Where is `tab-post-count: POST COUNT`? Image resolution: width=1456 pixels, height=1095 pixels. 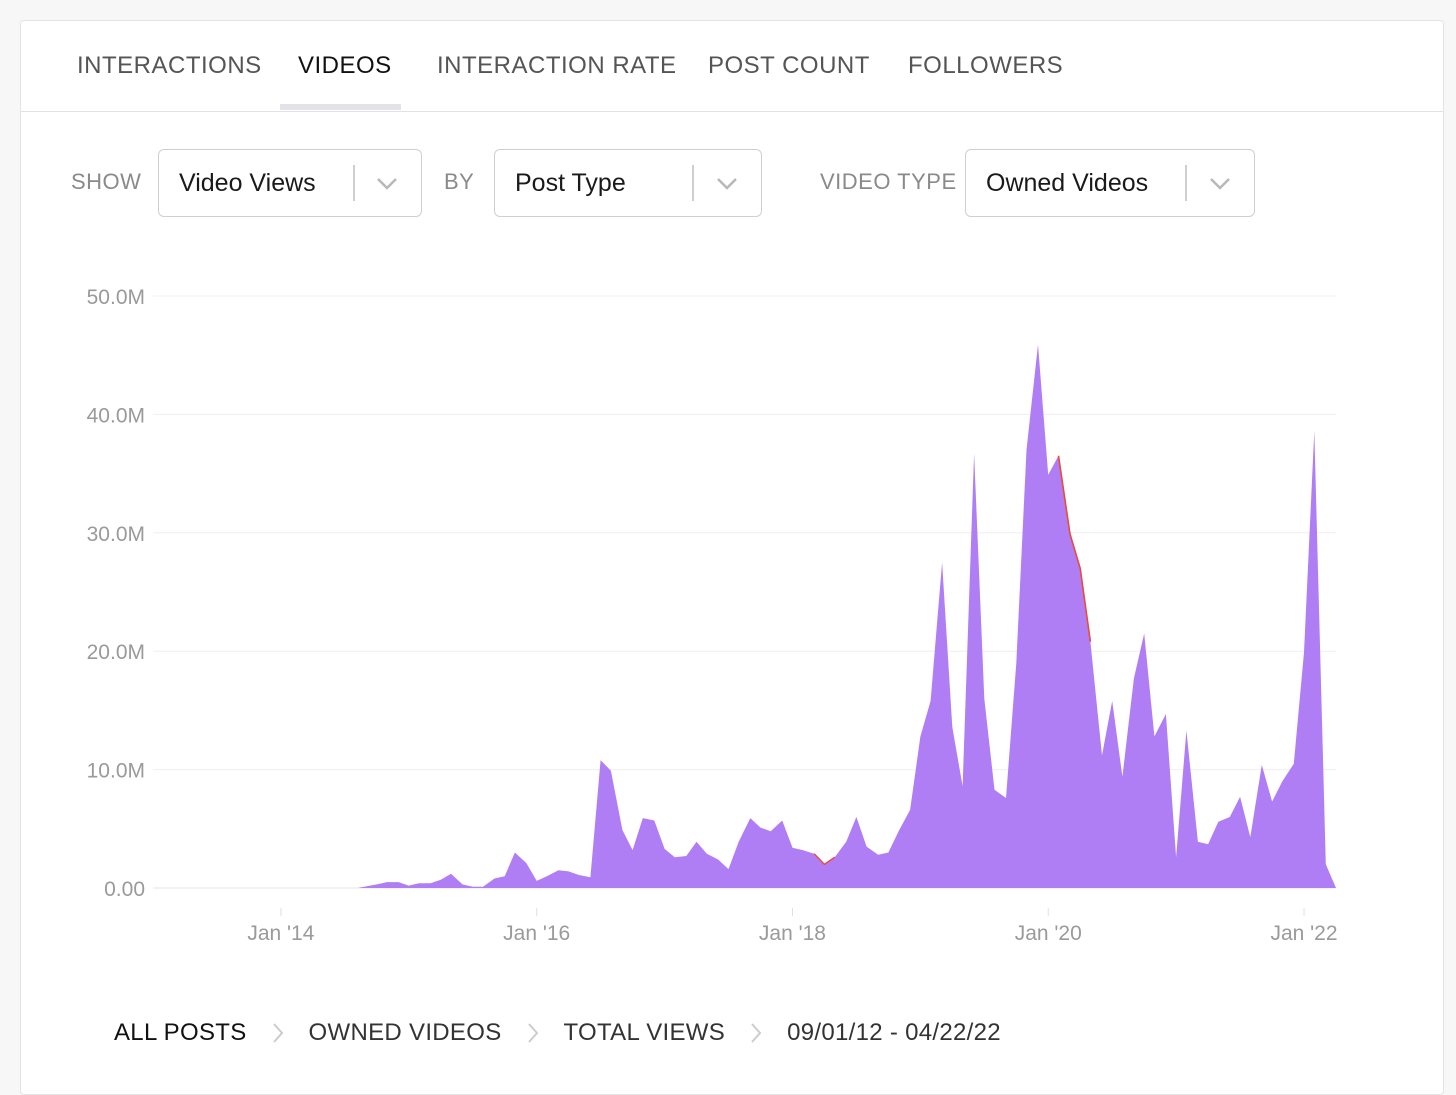
tab-post-count: POST COUNT is located at coordinates (789, 65).